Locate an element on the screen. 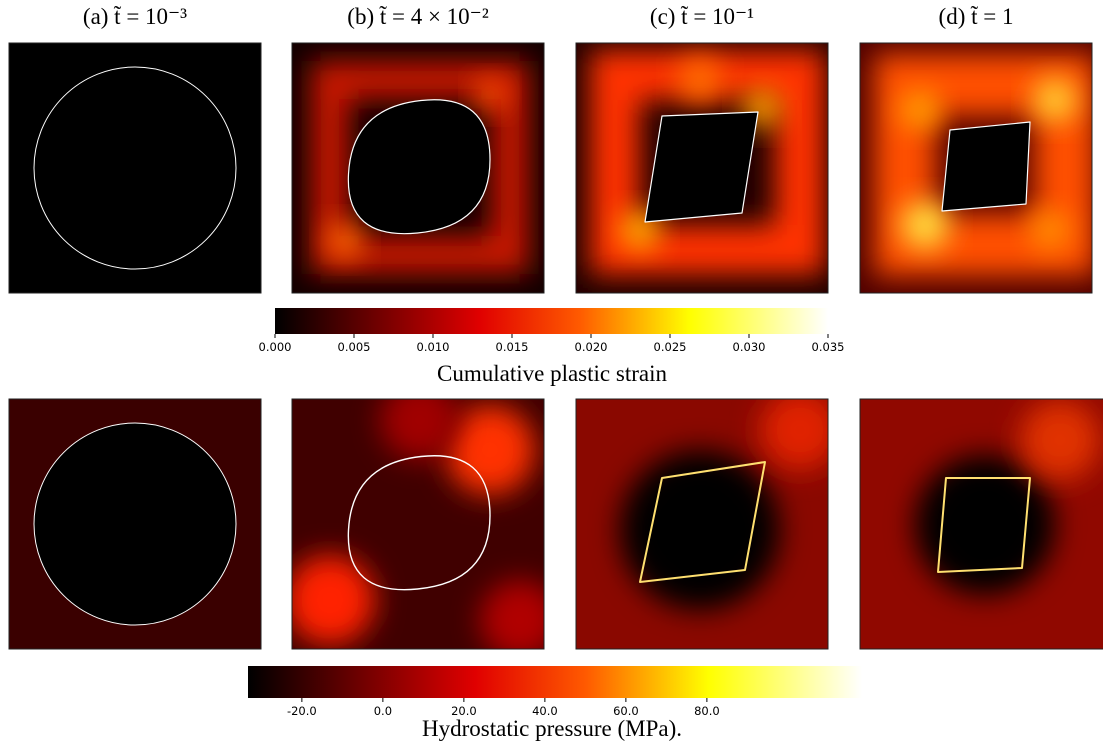 This screenshot has width=1103, height=751. tick-label: 20.0 is located at coordinates (464, 711).